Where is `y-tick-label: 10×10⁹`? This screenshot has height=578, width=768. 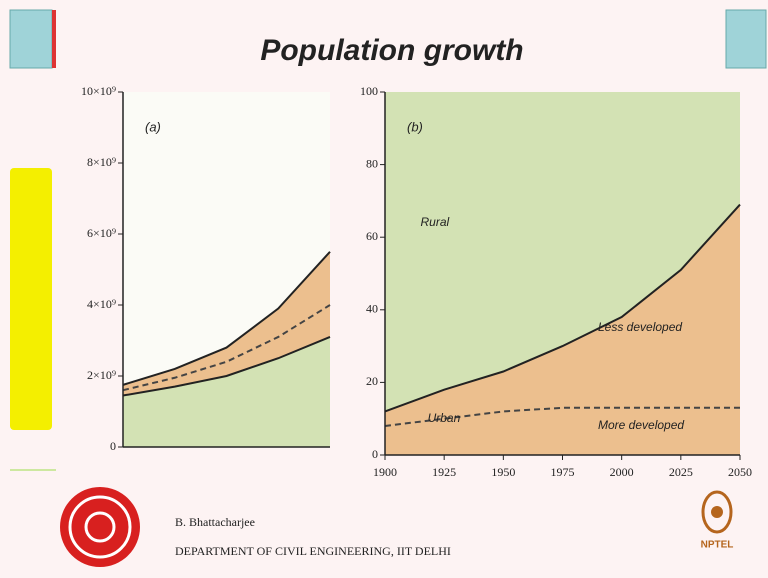
y-tick-label: 10×10⁹ is located at coordinates (98, 91).